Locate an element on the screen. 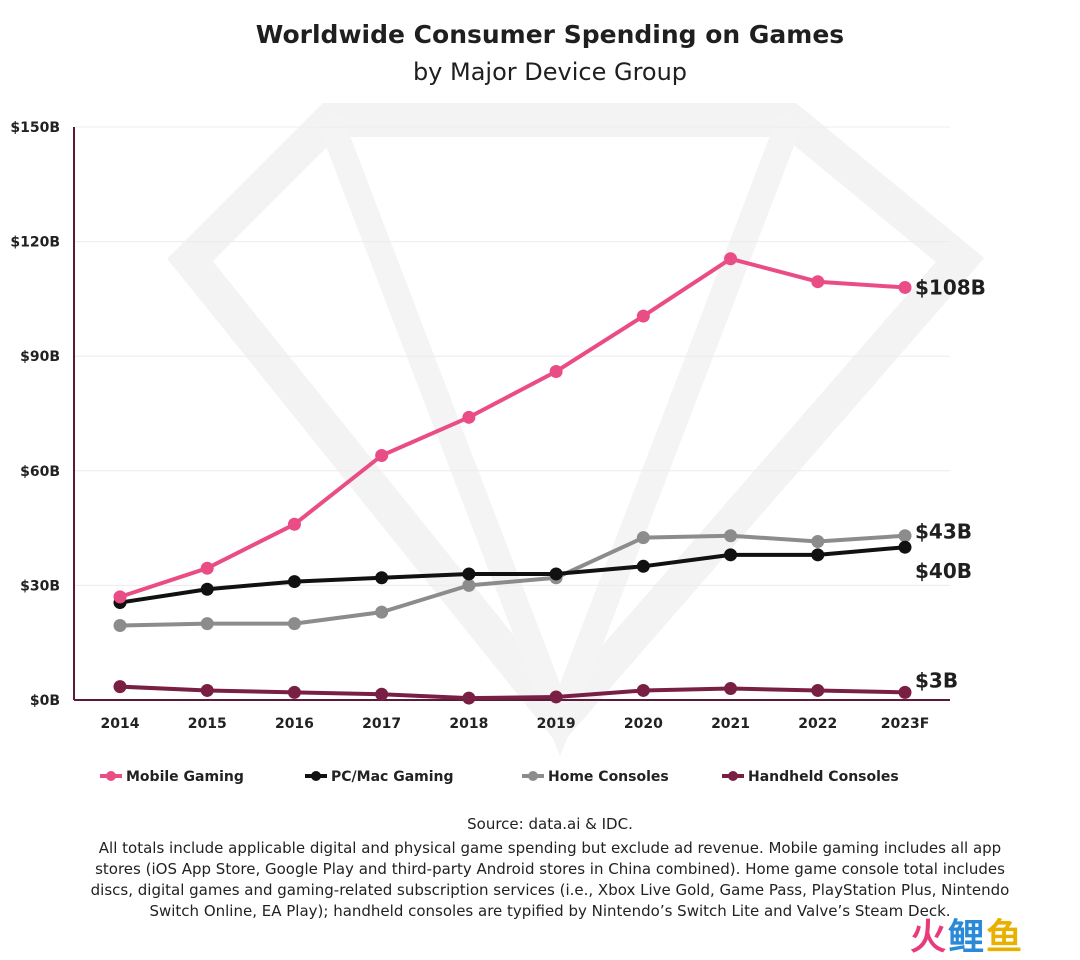 This screenshot has width=1080, height=960. end-value-label: $43B is located at coordinates (943, 532).